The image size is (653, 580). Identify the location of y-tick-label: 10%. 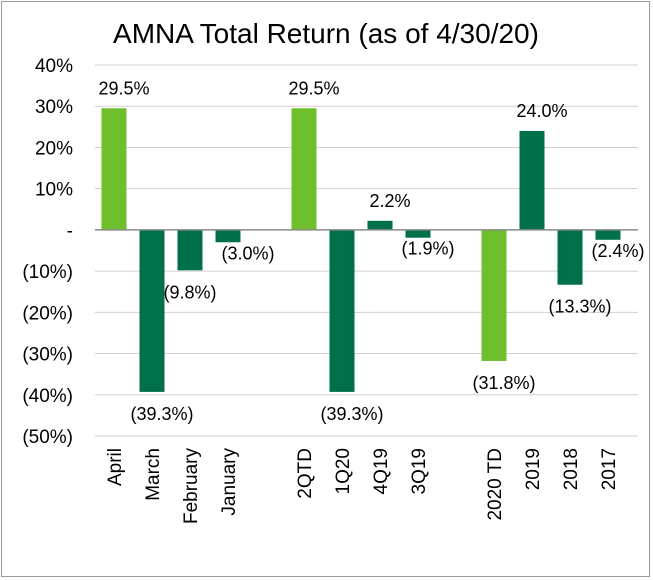
(54, 190).